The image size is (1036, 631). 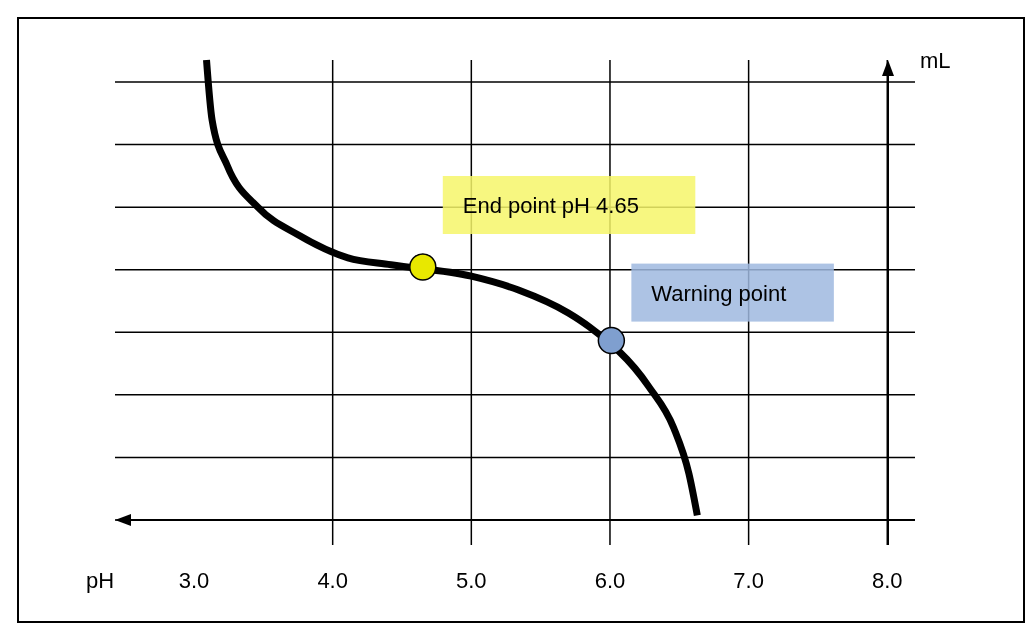 What do you see at coordinates (332, 580) in the screenshot?
I see `x-tick-label: 4.0` at bounding box center [332, 580].